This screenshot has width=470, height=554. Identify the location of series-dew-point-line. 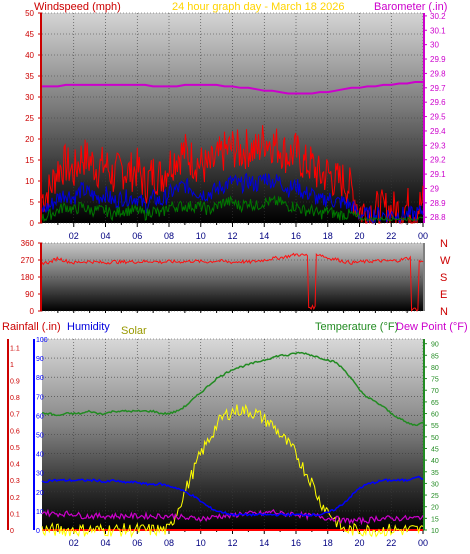
(232, 517).